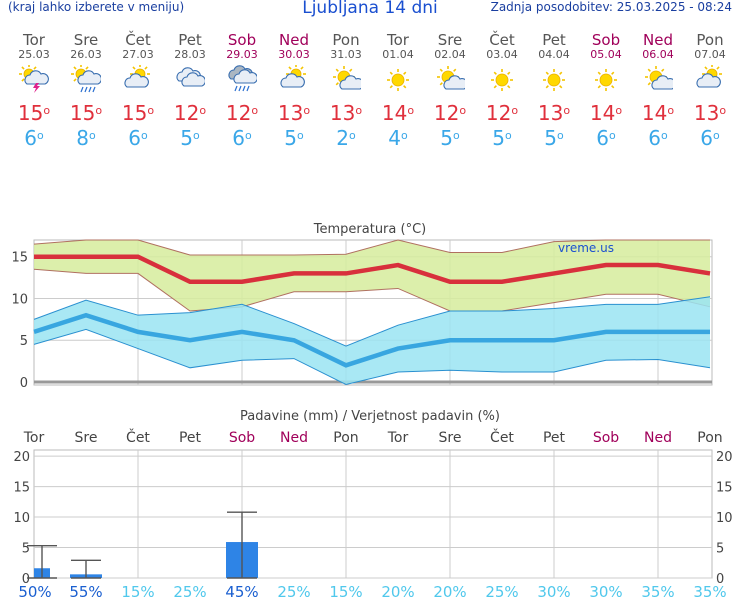  I want to click on x-tick-label: Sob, so click(242, 438).